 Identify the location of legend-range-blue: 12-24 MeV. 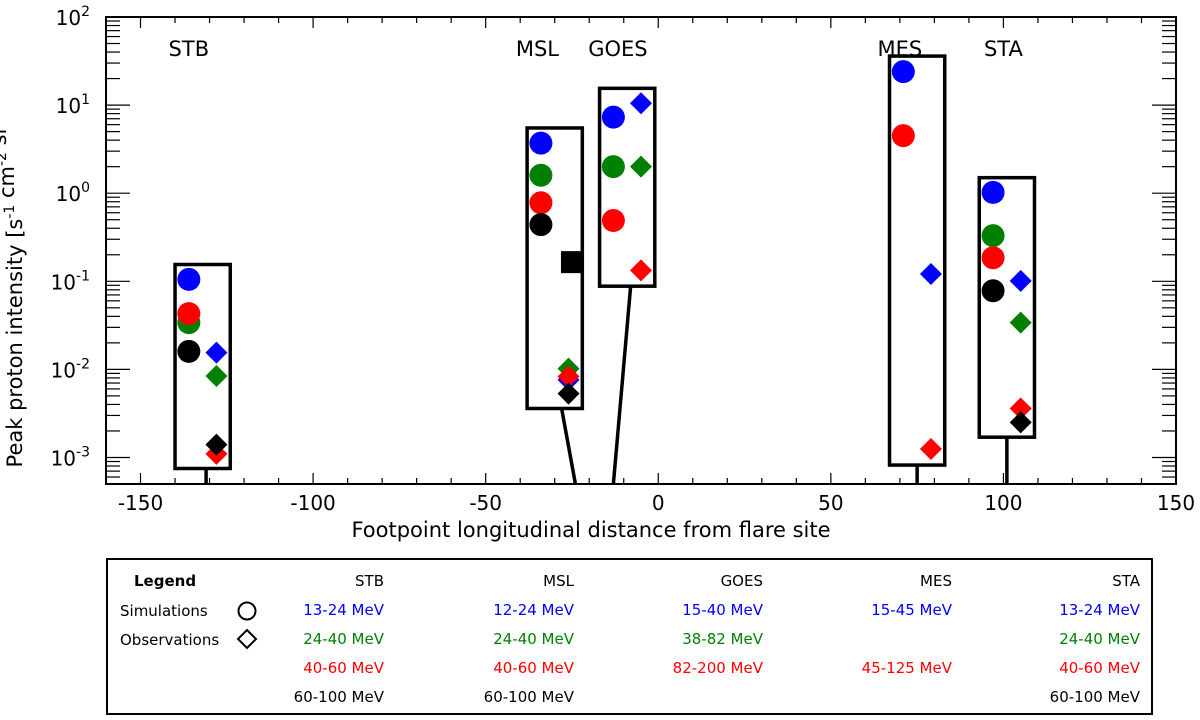
(533, 610).